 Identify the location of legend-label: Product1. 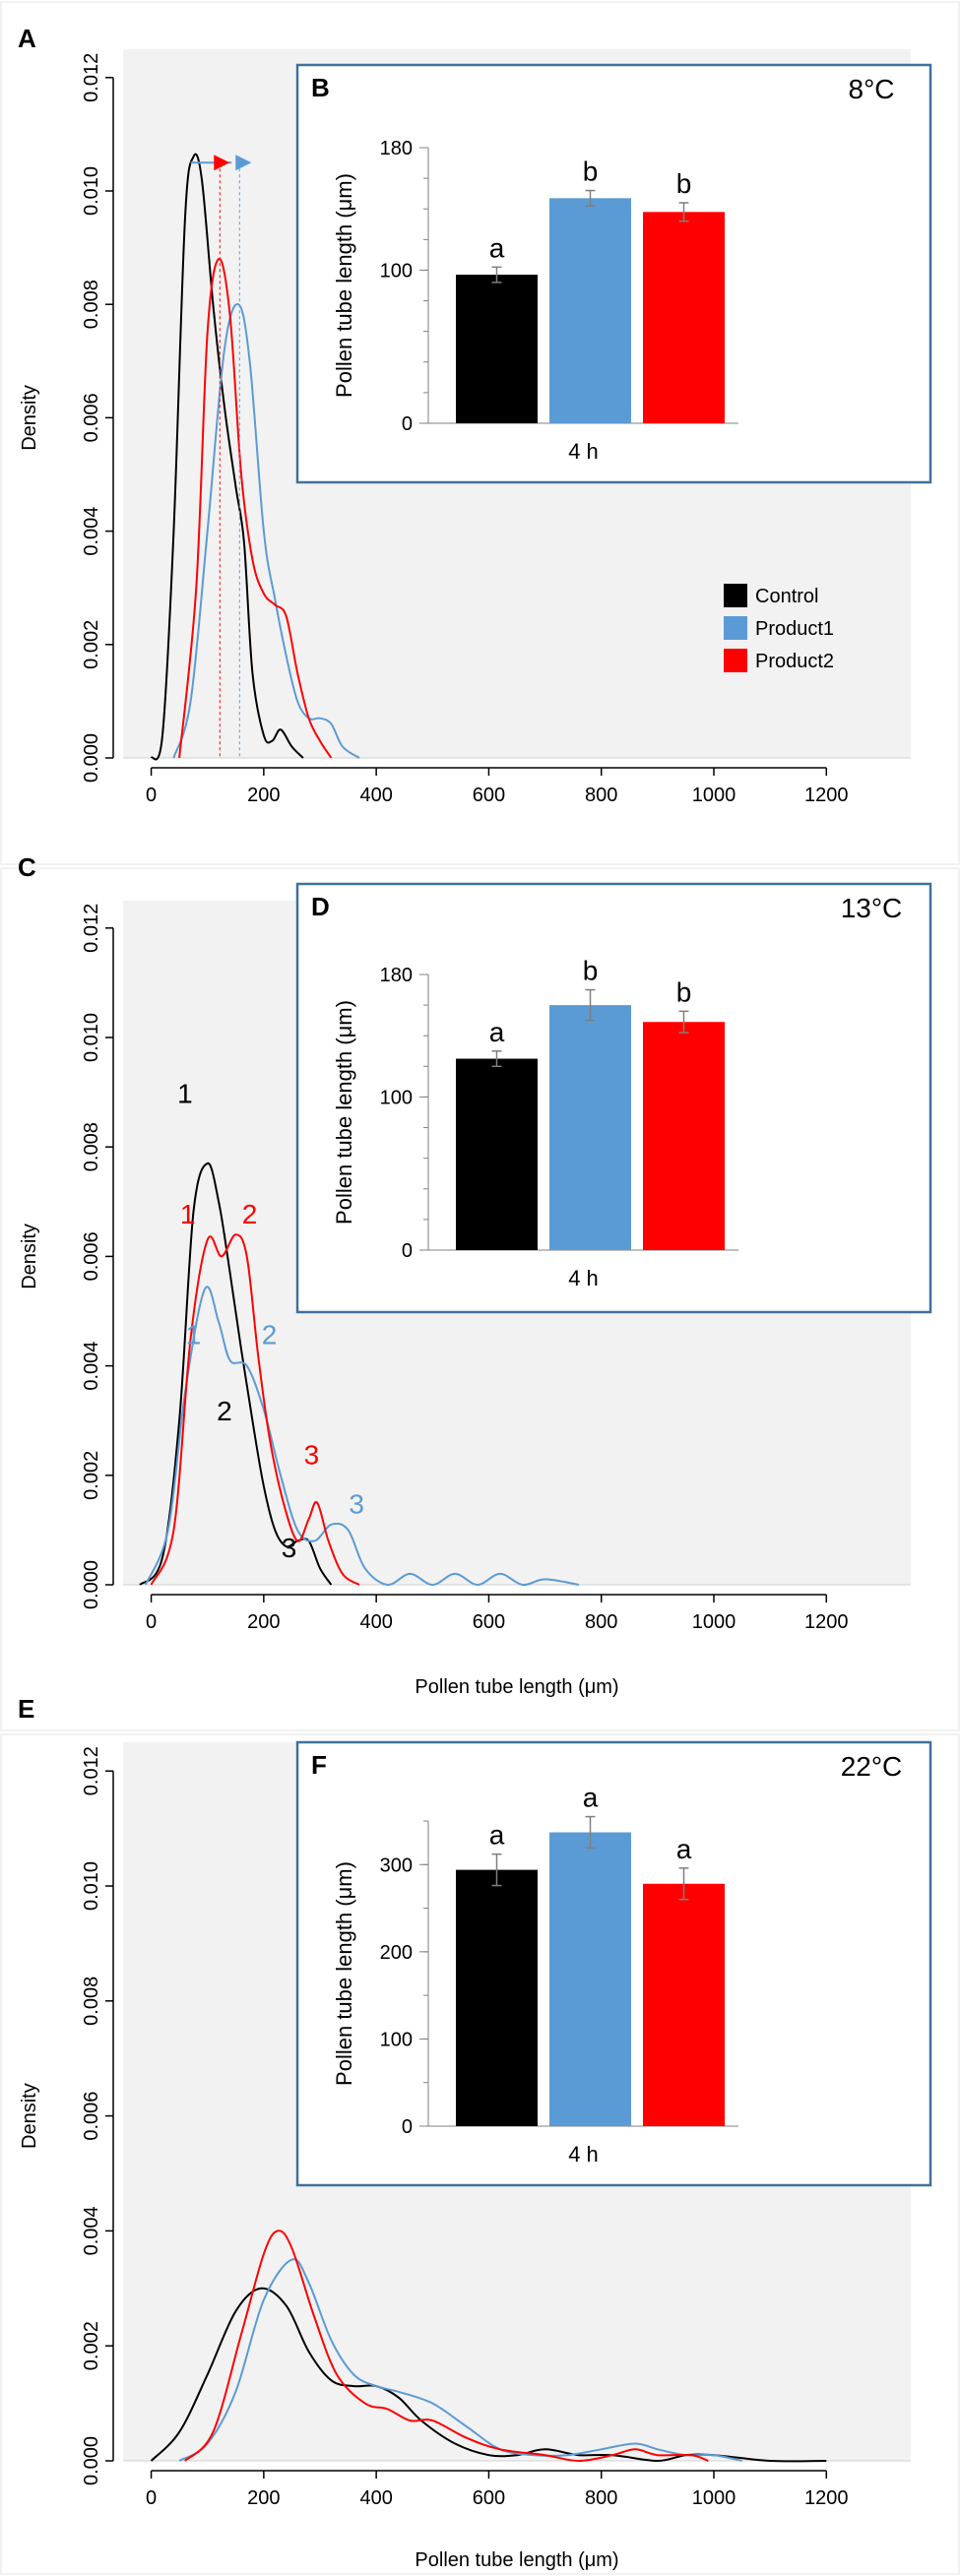
(794, 629).